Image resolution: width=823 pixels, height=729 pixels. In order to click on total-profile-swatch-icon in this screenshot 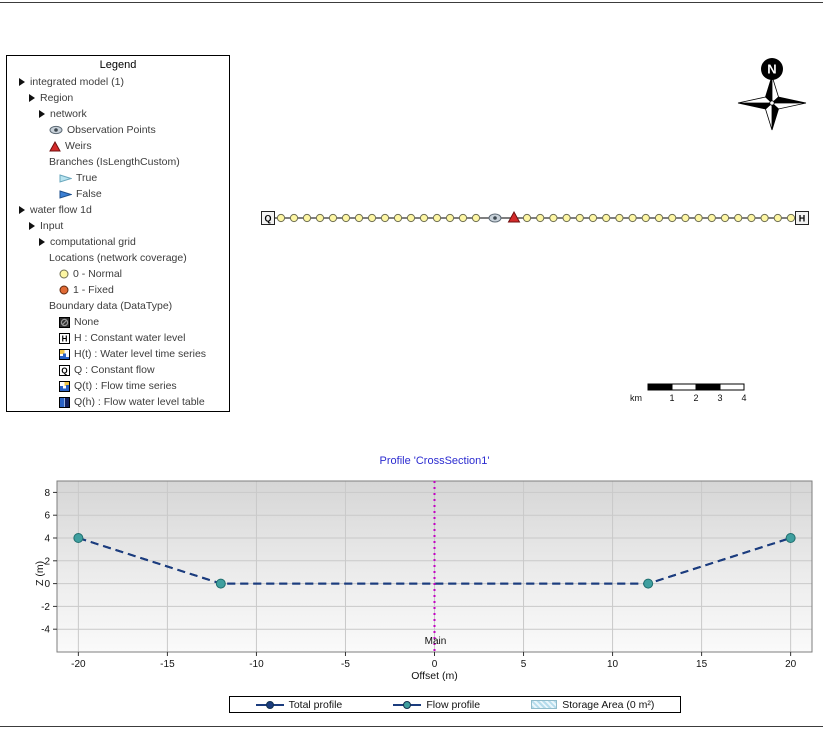, I will do `click(269, 704)`.